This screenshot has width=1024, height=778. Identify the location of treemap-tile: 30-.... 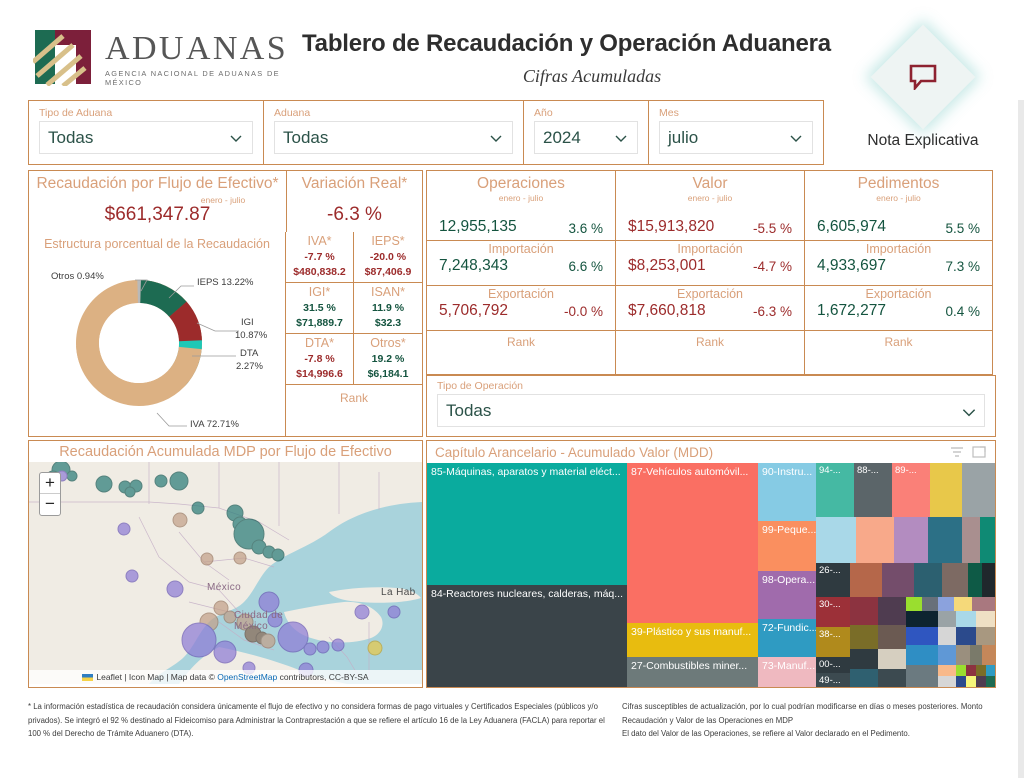
(833, 612).